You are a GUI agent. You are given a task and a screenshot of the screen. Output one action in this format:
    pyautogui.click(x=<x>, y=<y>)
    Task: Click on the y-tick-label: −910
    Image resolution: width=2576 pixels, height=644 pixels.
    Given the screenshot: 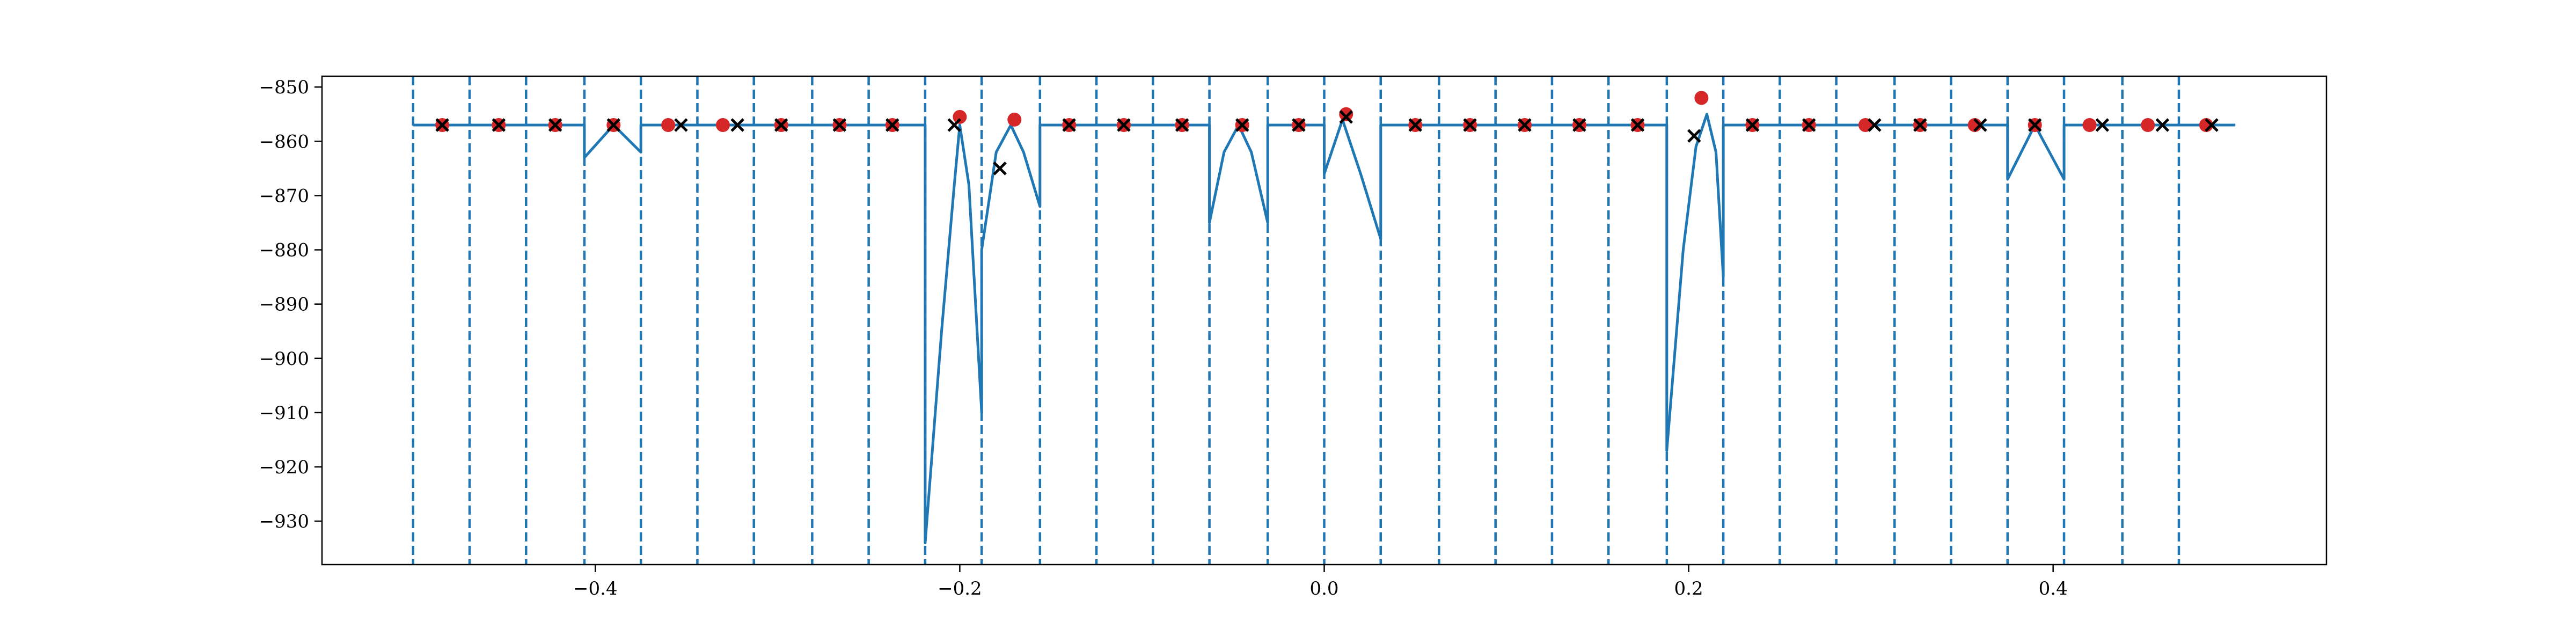 What is the action you would take?
    pyautogui.click(x=284, y=413)
    